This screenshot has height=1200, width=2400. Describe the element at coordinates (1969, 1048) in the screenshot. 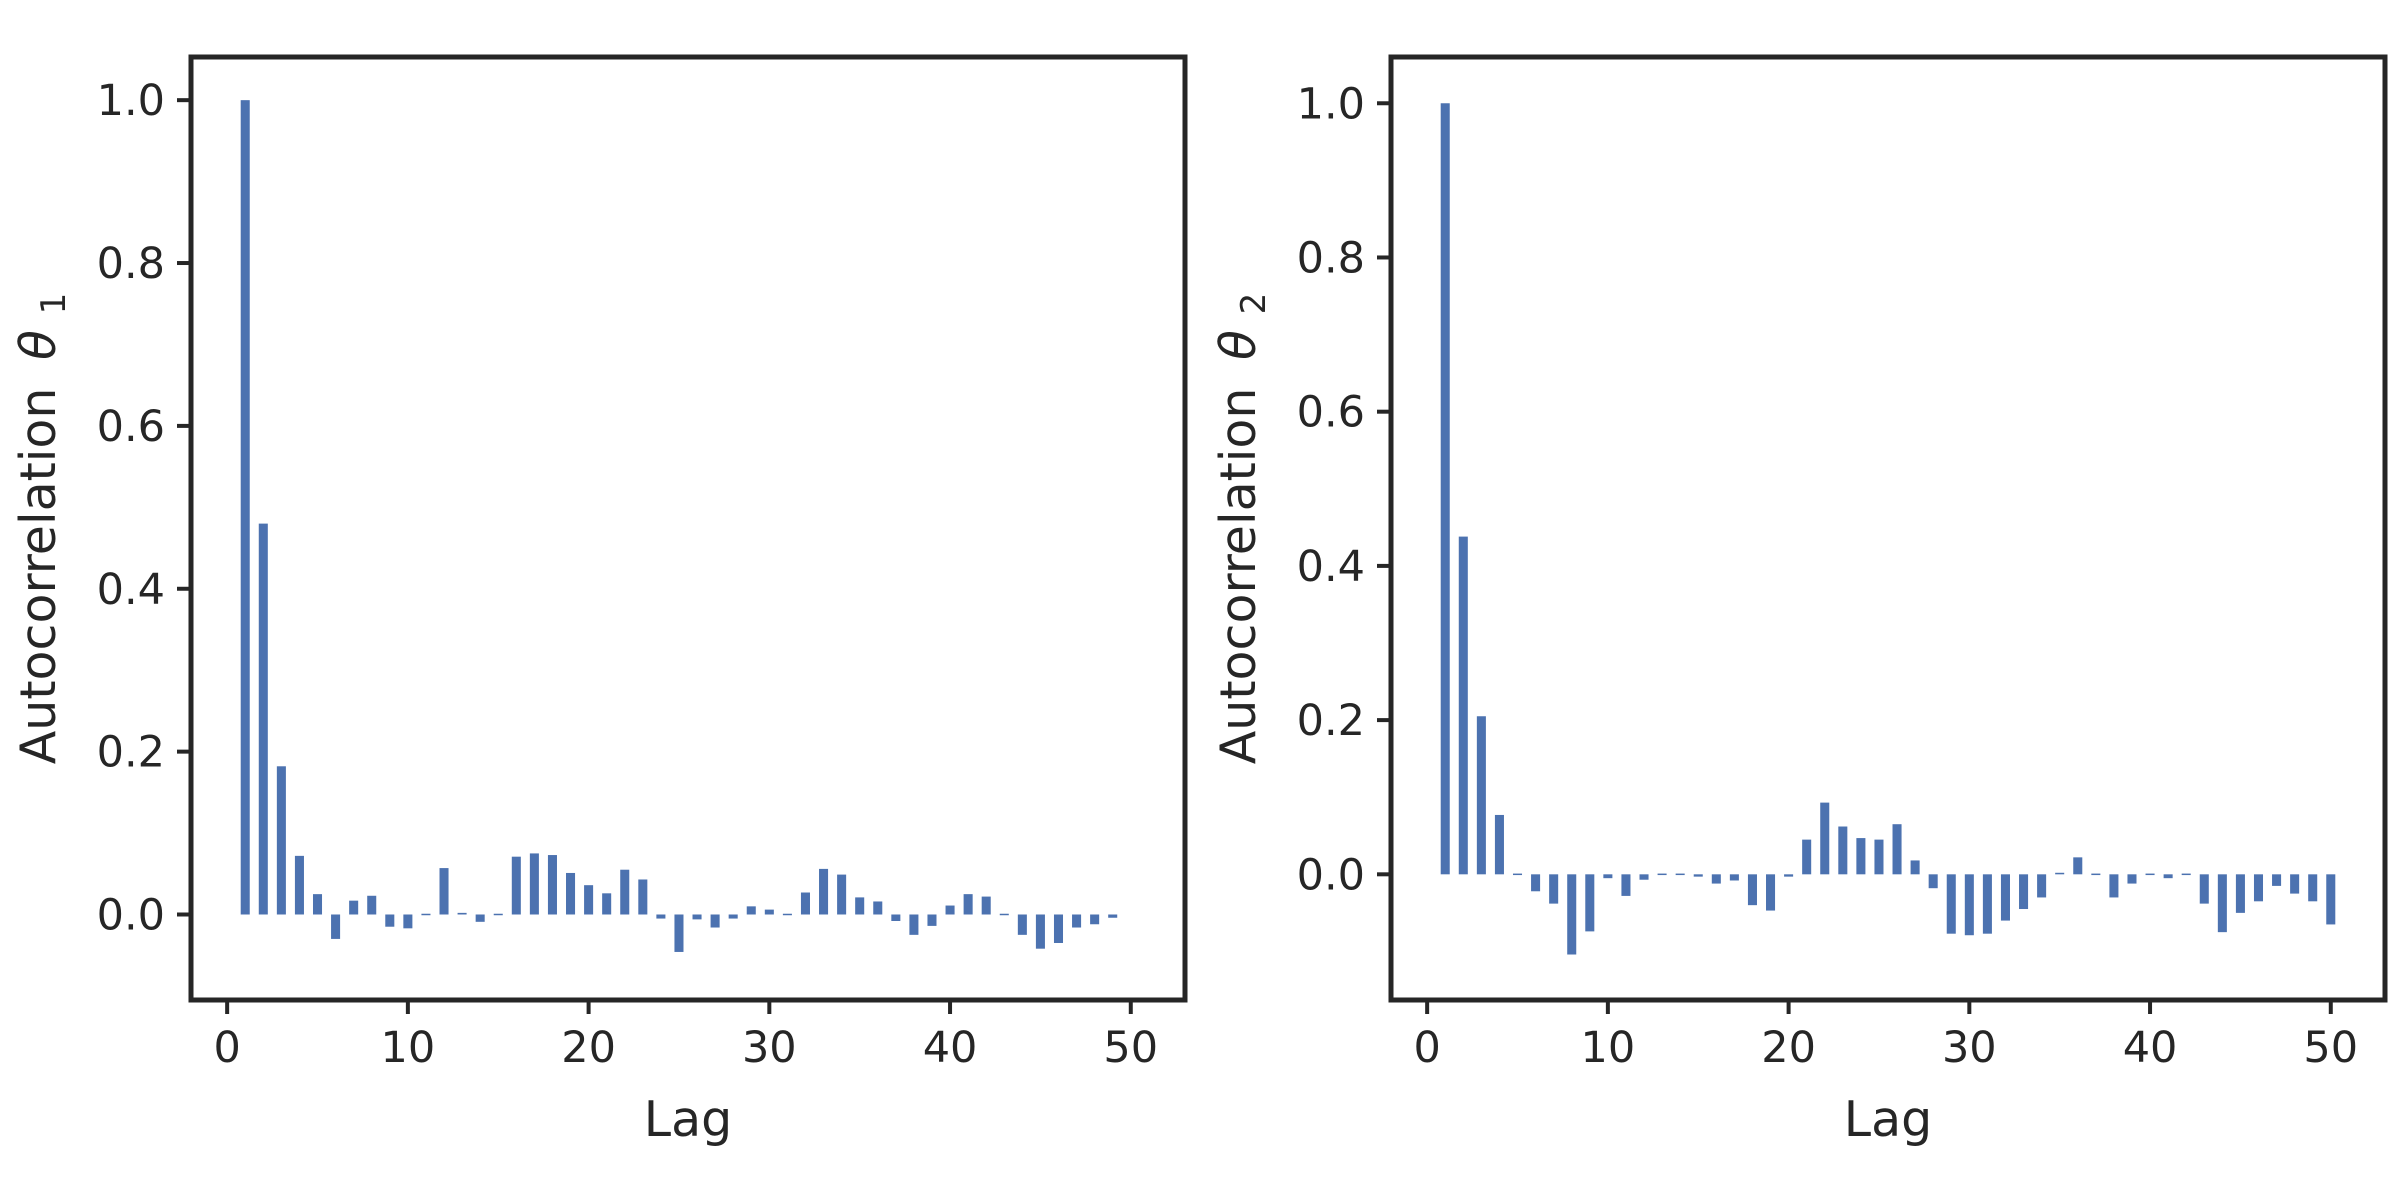

I see `x-tick-label: 30` at that location.